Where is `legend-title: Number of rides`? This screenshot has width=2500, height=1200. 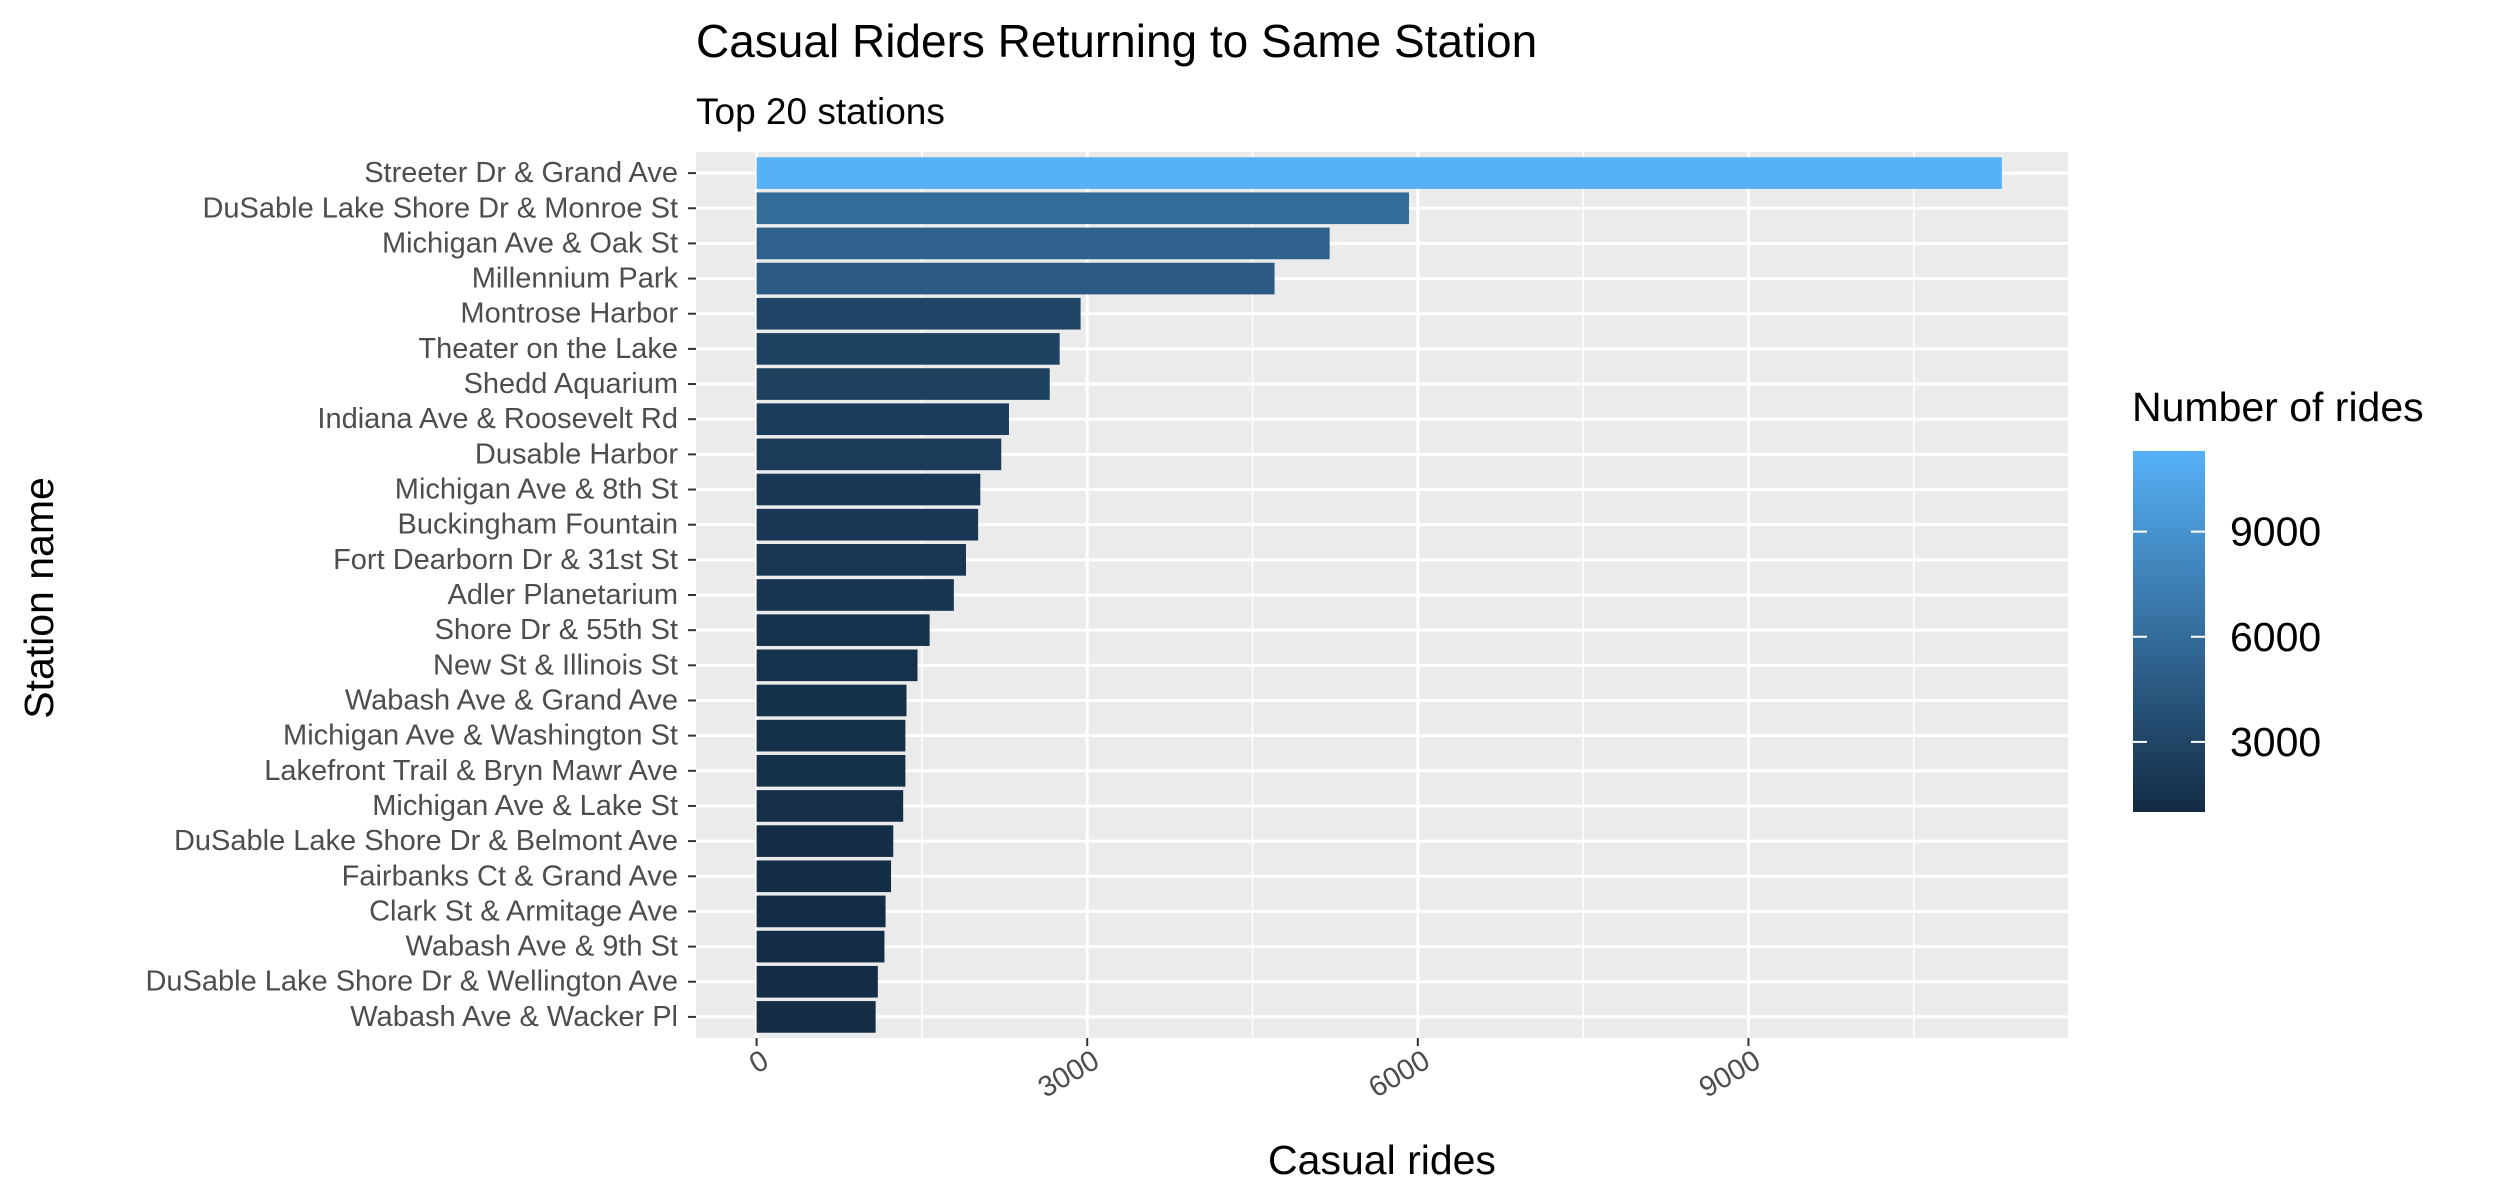
legend-title: Number of rides is located at coordinates (2278, 407).